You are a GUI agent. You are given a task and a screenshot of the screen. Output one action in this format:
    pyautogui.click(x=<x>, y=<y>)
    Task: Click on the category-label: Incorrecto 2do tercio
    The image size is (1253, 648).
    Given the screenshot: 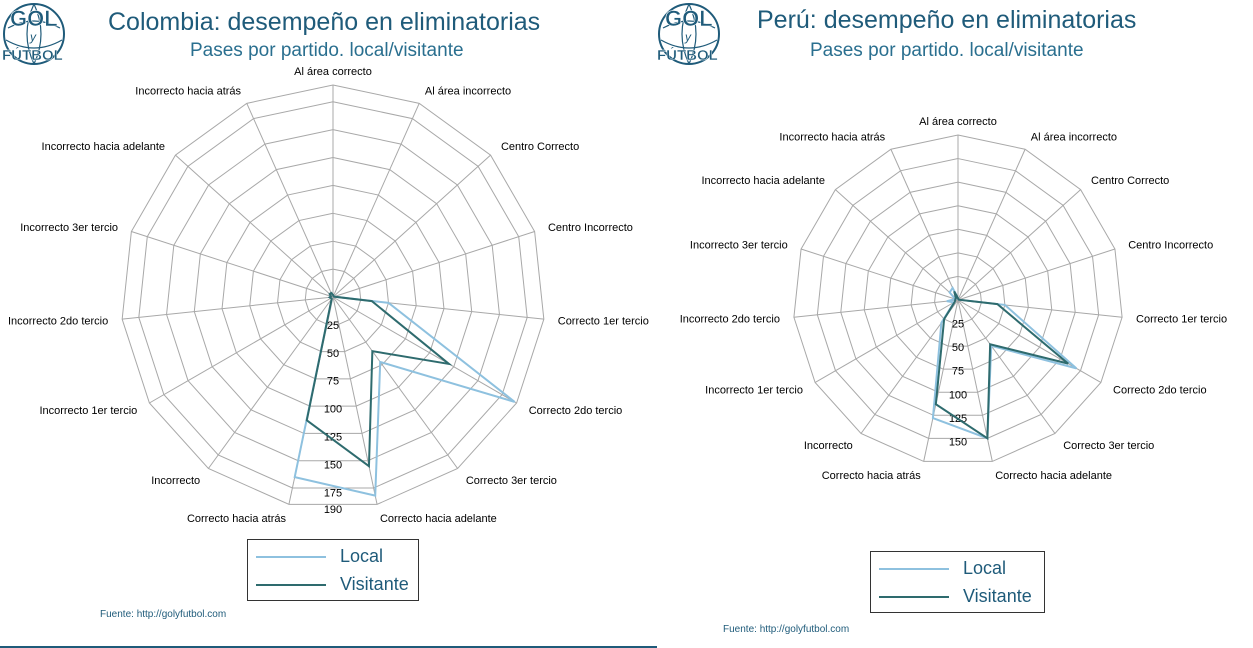 What is the action you would take?
    pyautogui.click(x=730, y=320)
    